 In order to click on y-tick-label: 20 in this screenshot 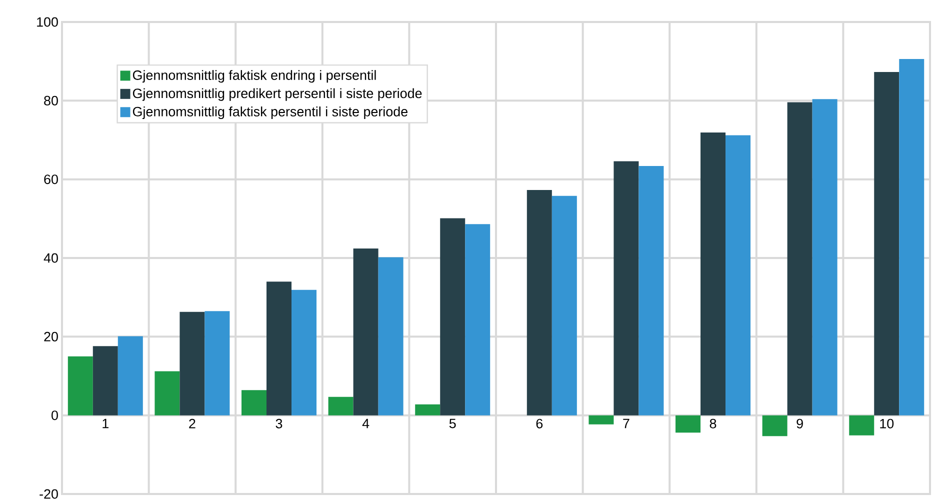, I will do `click(51, 337)`.